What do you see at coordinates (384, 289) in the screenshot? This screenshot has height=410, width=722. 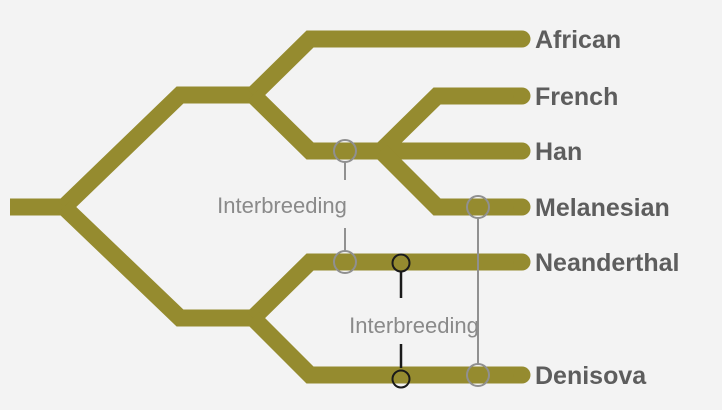 I see `neanderthal-branch` at bounding box center [384, 289].